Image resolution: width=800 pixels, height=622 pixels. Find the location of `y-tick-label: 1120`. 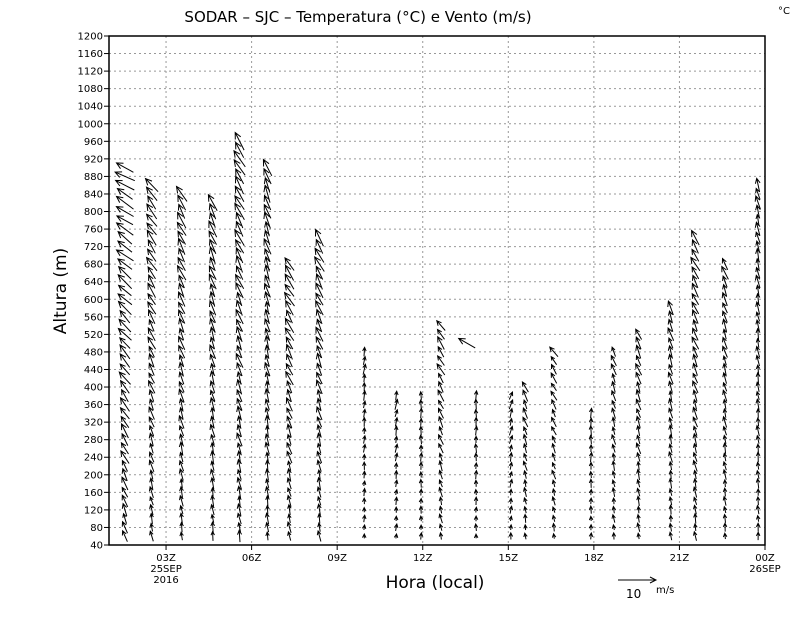

y-tick-label: 1120 is located at coordinates (90, 72).